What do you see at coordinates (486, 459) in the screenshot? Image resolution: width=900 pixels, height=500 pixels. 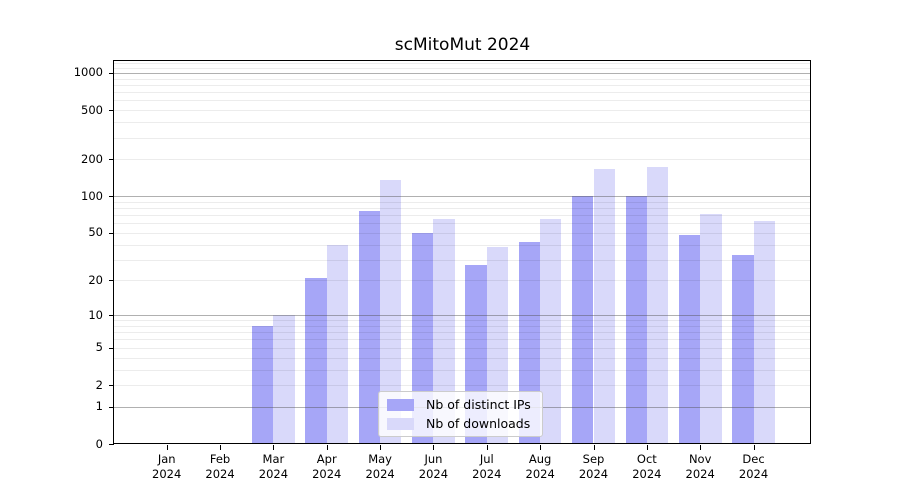 I see `x-tick-month: Jul` at bounding box center [486, 459].